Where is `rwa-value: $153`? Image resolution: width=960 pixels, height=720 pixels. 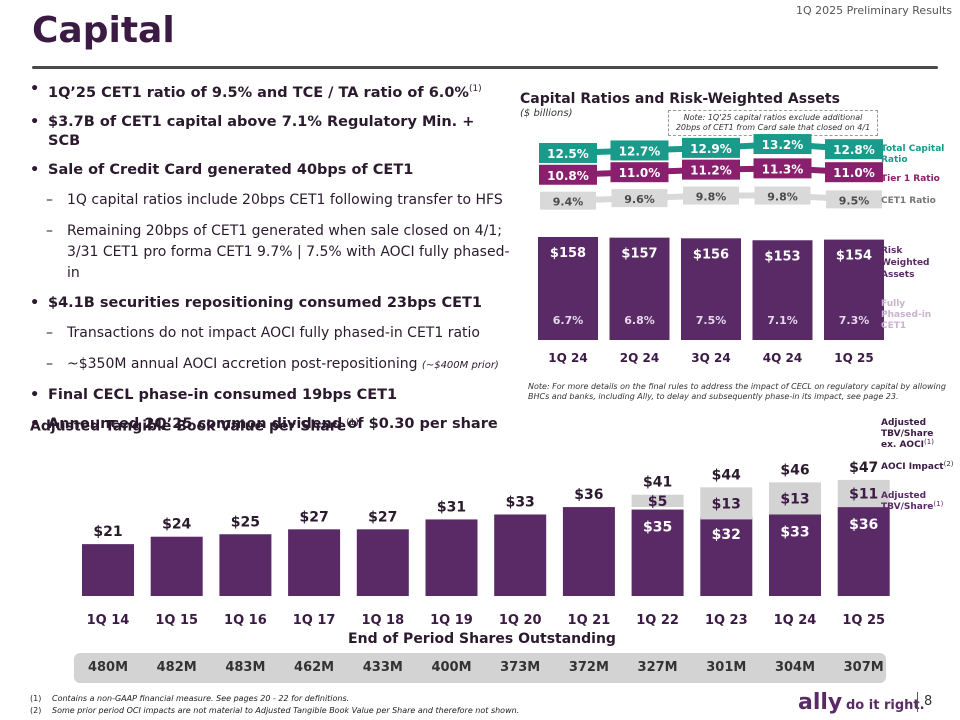 rwa-value: $153 is located at coordinates (782, 256).